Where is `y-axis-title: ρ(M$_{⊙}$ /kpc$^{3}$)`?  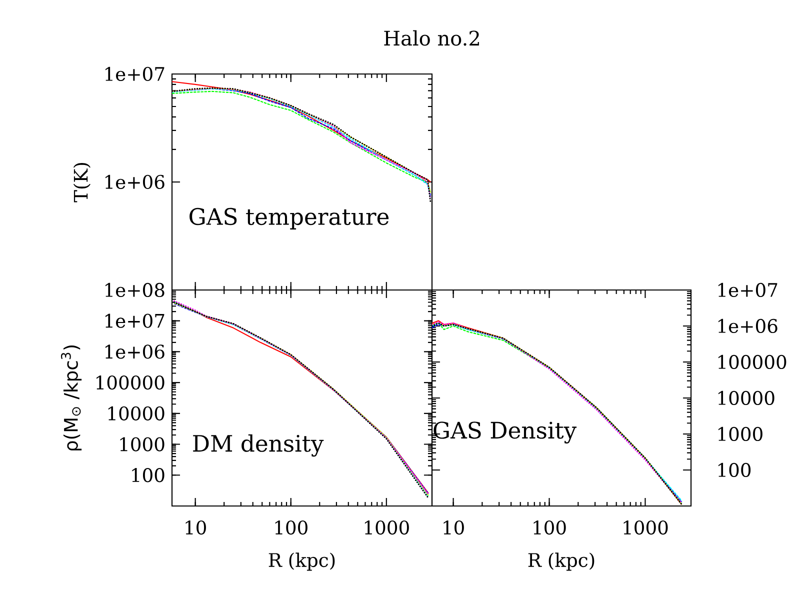 y-axis-title: ρ(M$_{⊙}$ /kpc$^{3}$) is located at coordinates (71, 397).